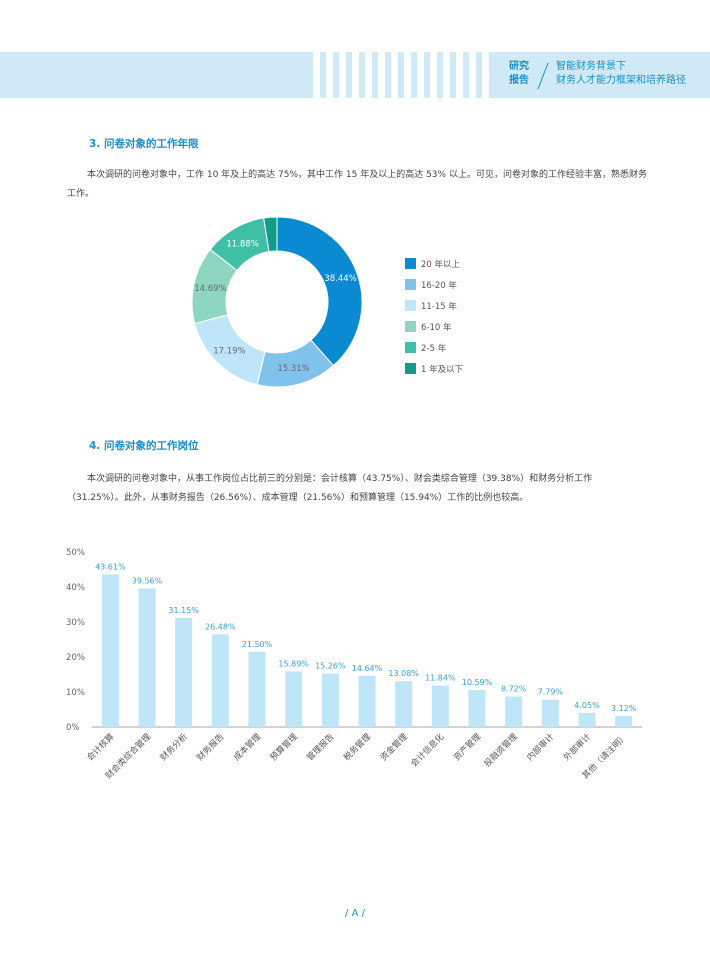  What do you see at coordinates (439, 306) in the screenshot?
I see `legend-label: 11-15 年` at bounding box center [439, 306].